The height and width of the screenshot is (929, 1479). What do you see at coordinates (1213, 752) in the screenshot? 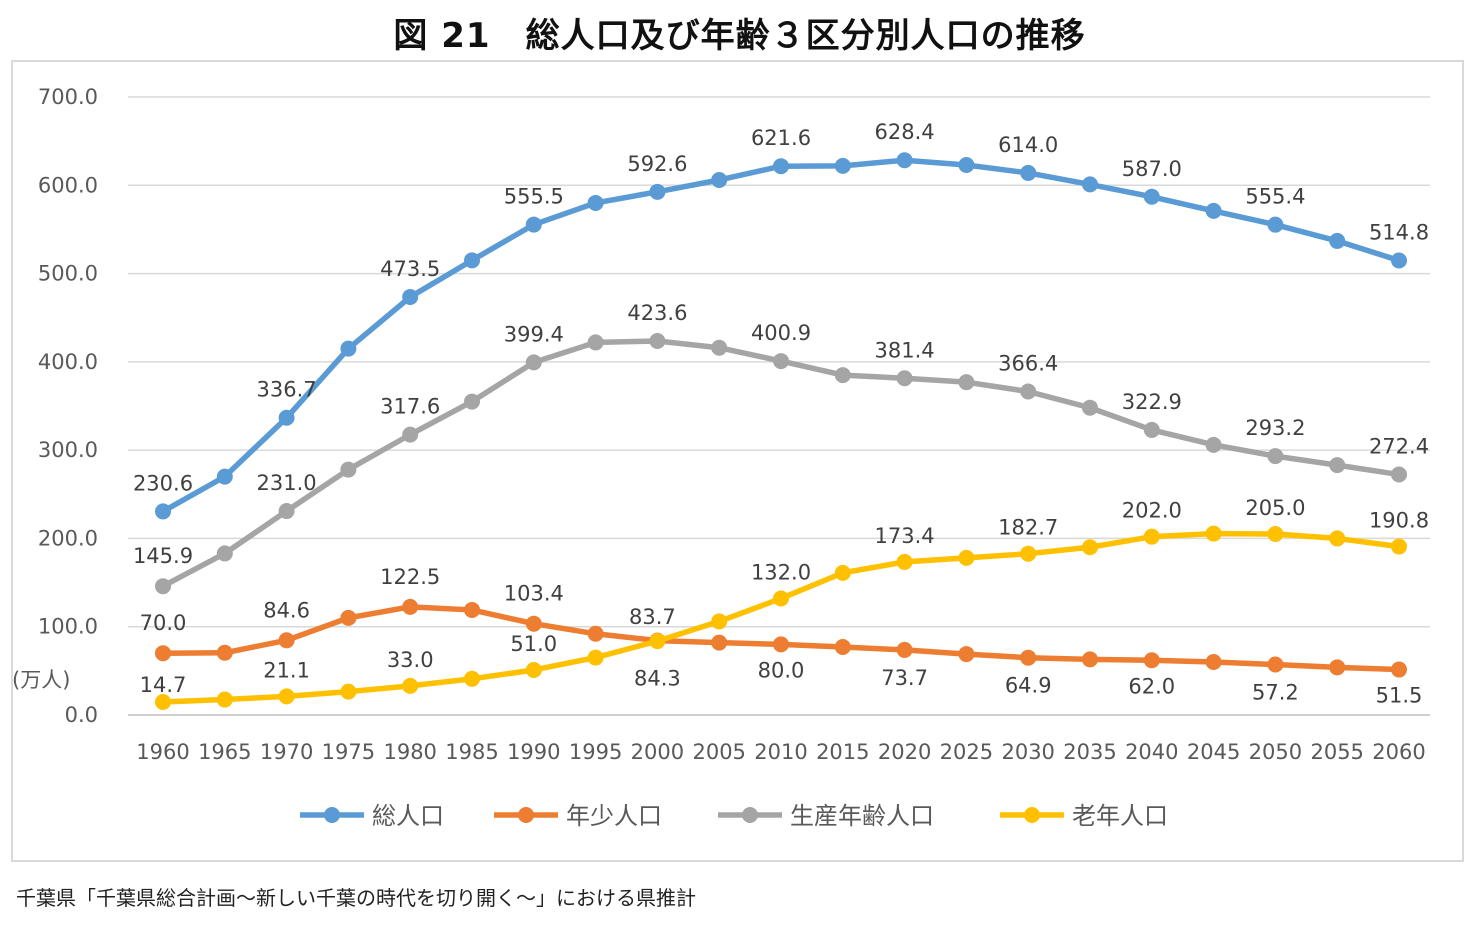
I see `x-tick-label: 2045` at bounding box center [1213, 752].